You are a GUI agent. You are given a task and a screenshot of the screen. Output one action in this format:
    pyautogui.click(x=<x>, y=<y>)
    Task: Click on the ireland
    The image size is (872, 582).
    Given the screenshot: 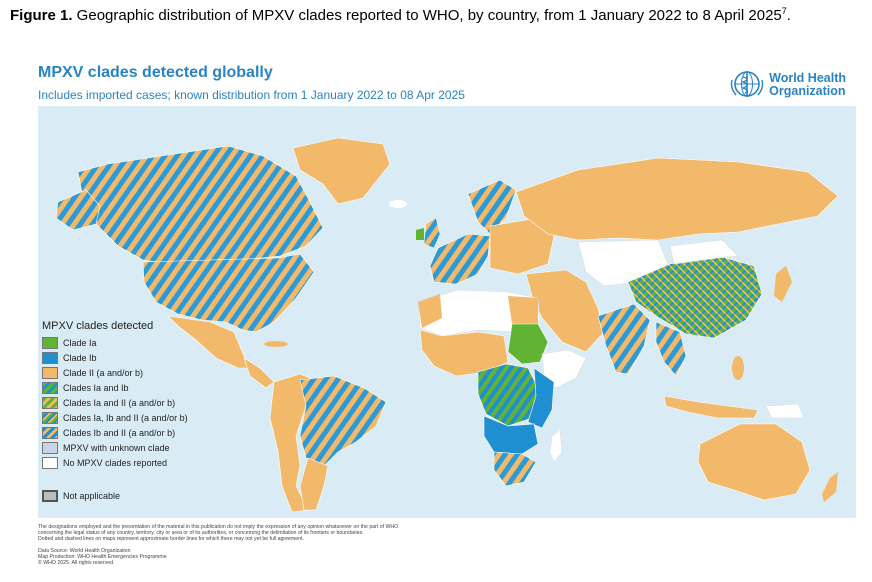 What is the action you would take?
    pyautogui.click(x=420, y=234)
    